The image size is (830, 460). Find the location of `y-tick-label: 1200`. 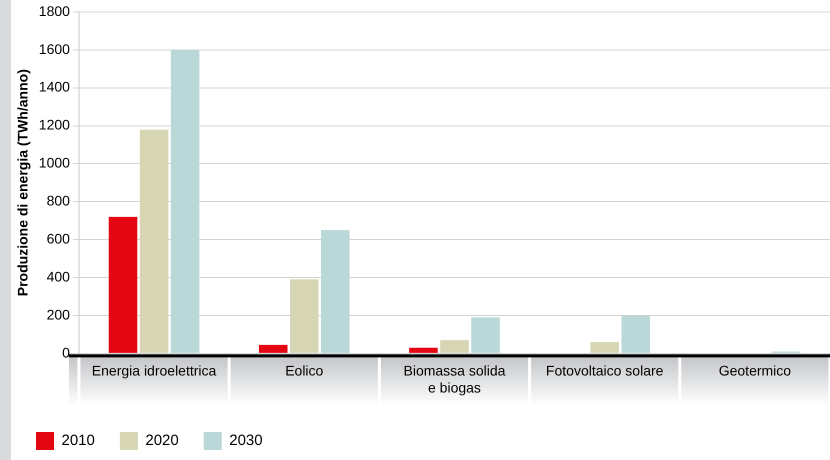

y-tick-label: 1200 is located at coordinates (54, 124).